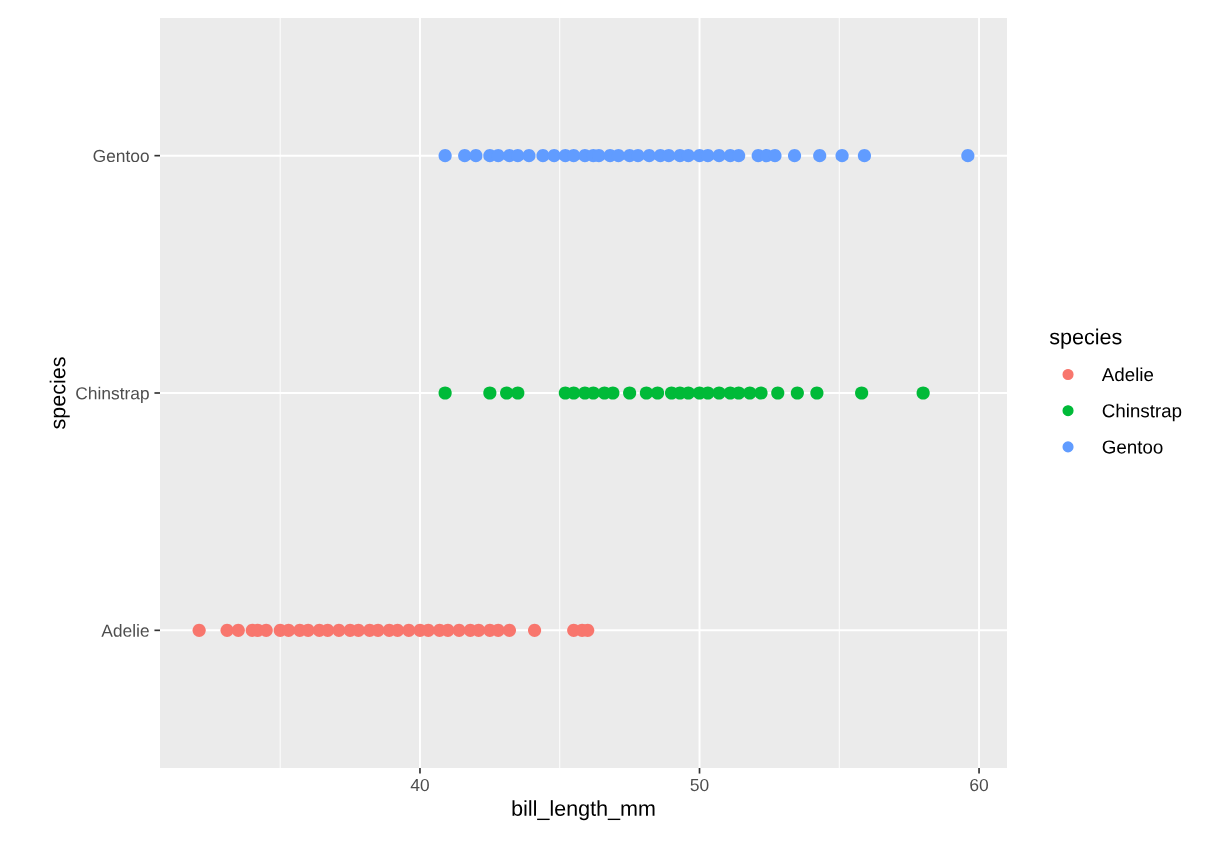 The image size is (1222, 845). Describe the element at coordinates (121, 156) in the screenshot. I see `y-tick-label: Gentoo` at that location.